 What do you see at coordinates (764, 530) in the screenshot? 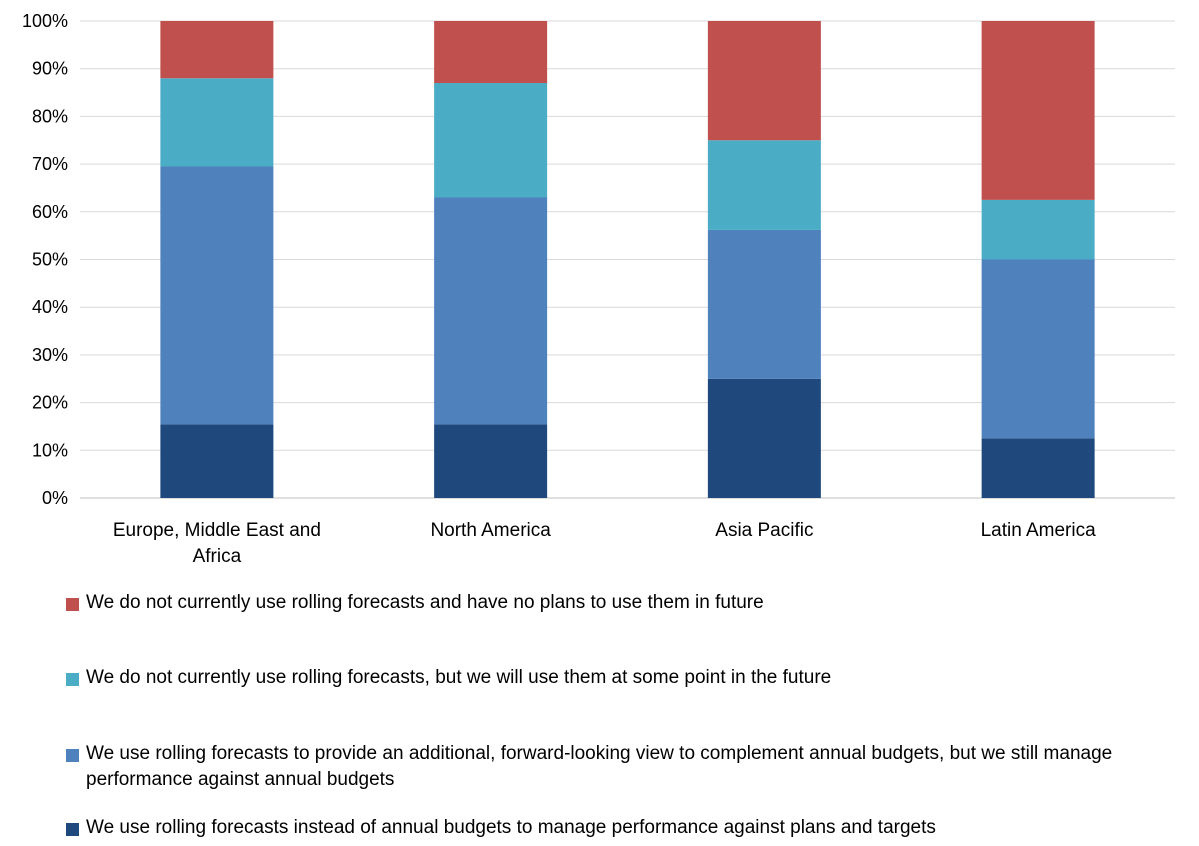
I see `x-category-label: Asia Pacific` at bounding box center [764, 530].